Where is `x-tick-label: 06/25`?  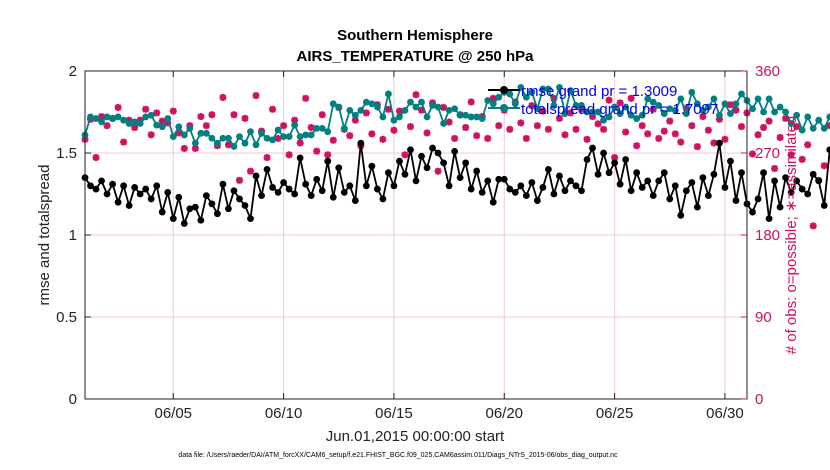 x-tick-label: 06/25 is located at coordinates (615, 413).